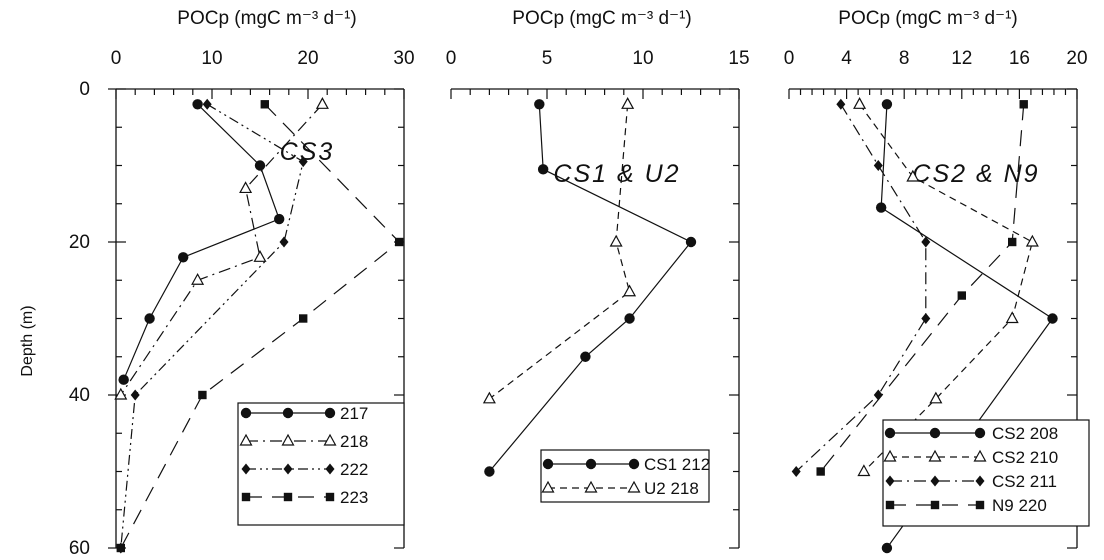  Describe the element at coordinates (671, 488) in the screenshot. I see `legend-label: U2 218` at that location.